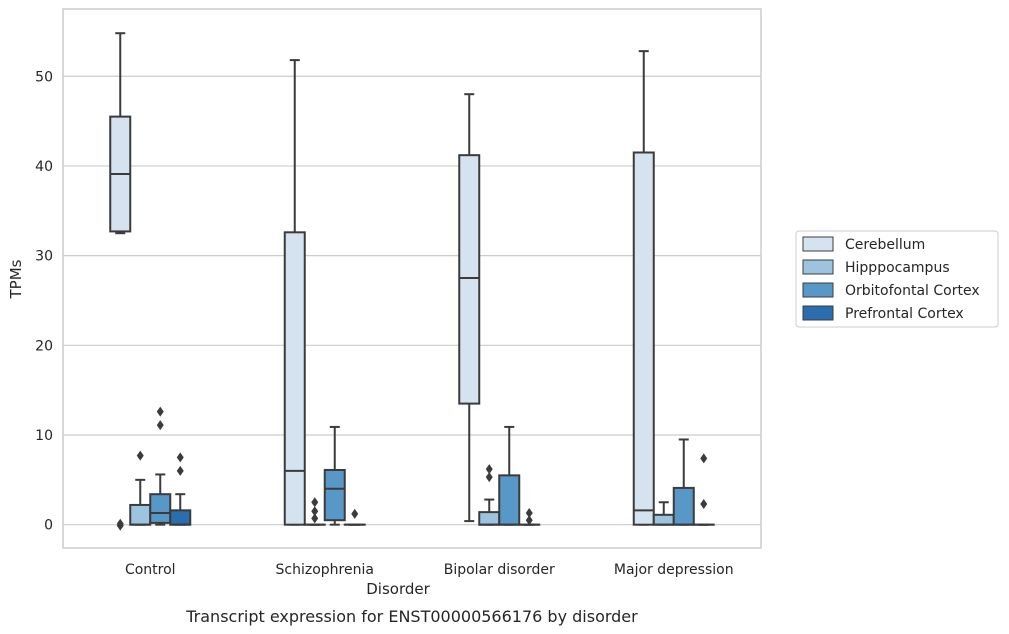  Describe the element at coordinates (44, 257) in the screenshot. I see `y-tick-label: 30` at that location.